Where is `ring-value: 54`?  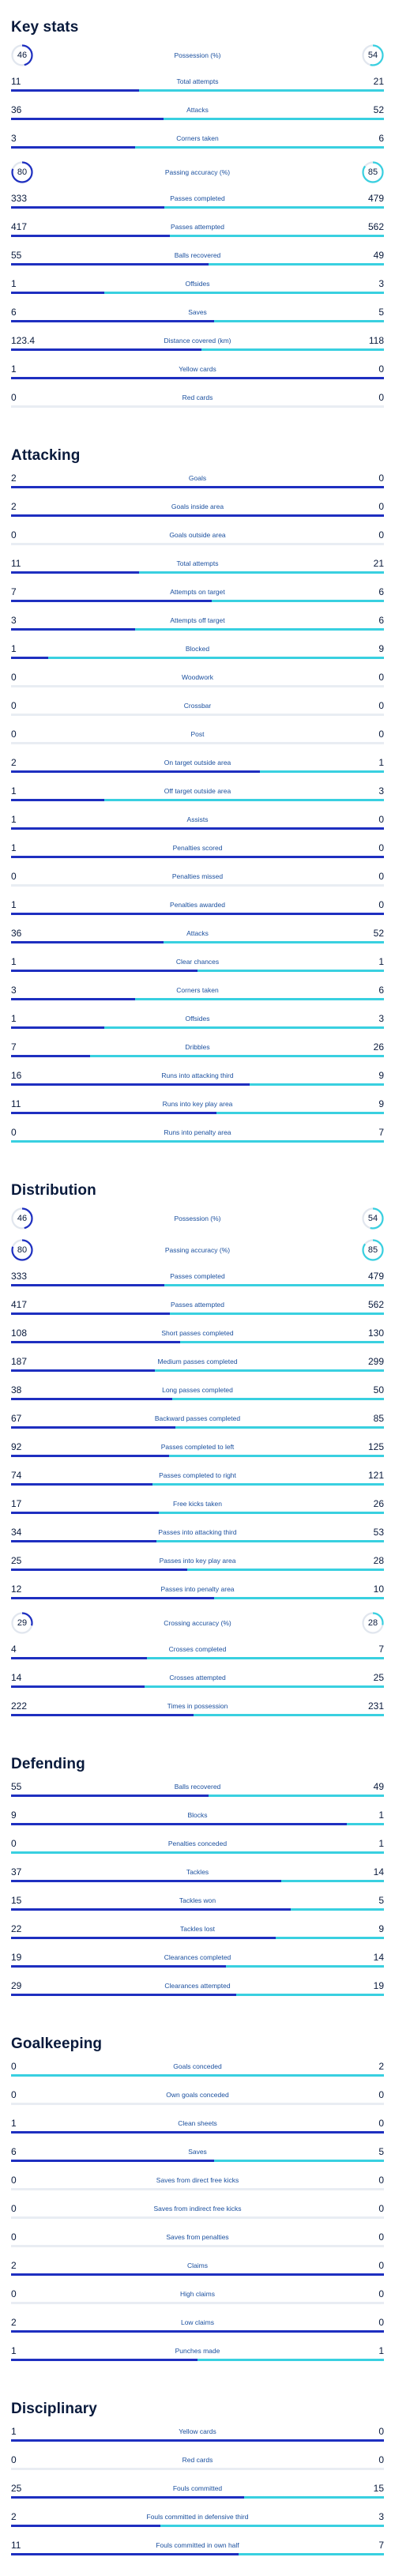
ring-value: 54 is located at coordinates (373, 55).